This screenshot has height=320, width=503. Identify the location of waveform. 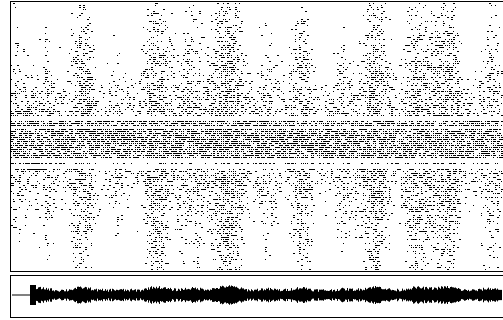
(257, 295).